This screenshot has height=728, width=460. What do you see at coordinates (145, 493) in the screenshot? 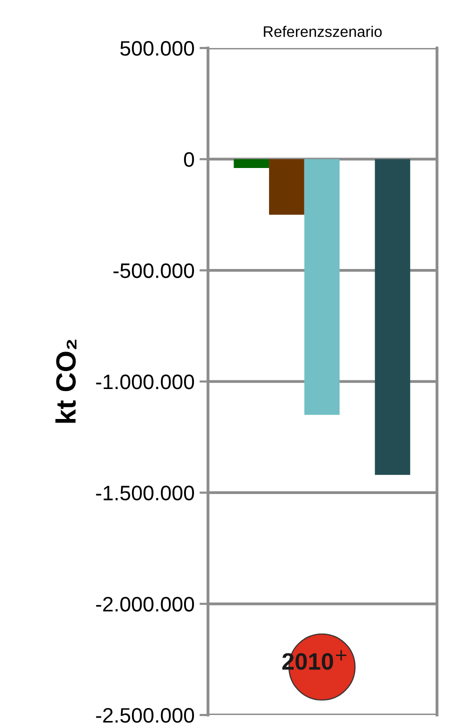
I see `y-tick-label: -1.500.000` at bounding box center [145, 493].